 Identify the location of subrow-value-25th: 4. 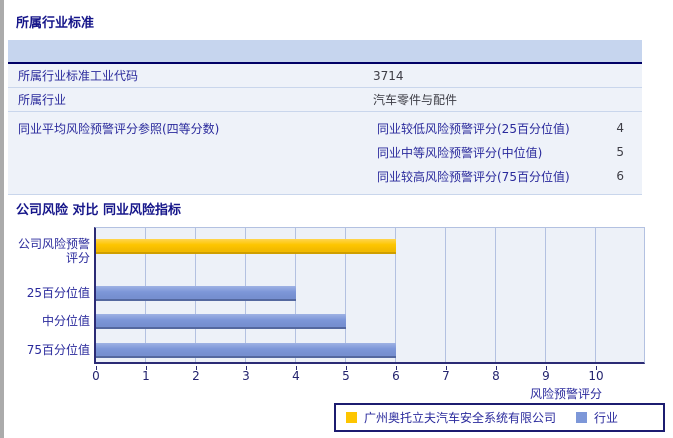
(620, 128).